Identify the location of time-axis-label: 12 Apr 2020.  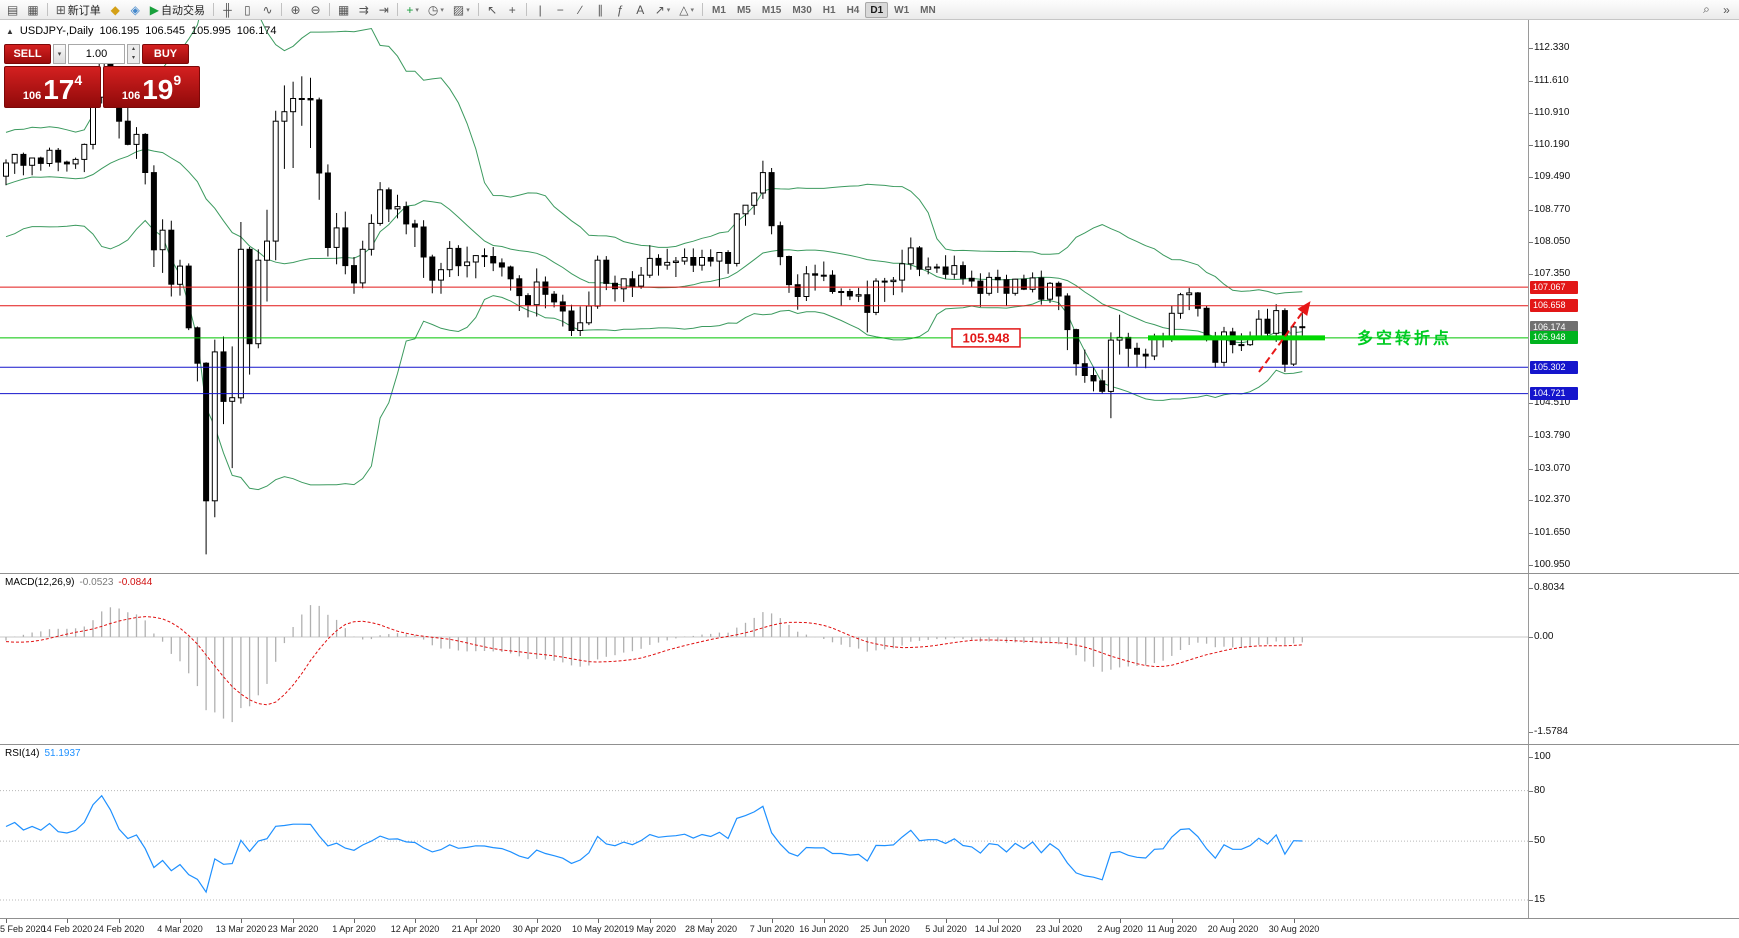
(415, 929).